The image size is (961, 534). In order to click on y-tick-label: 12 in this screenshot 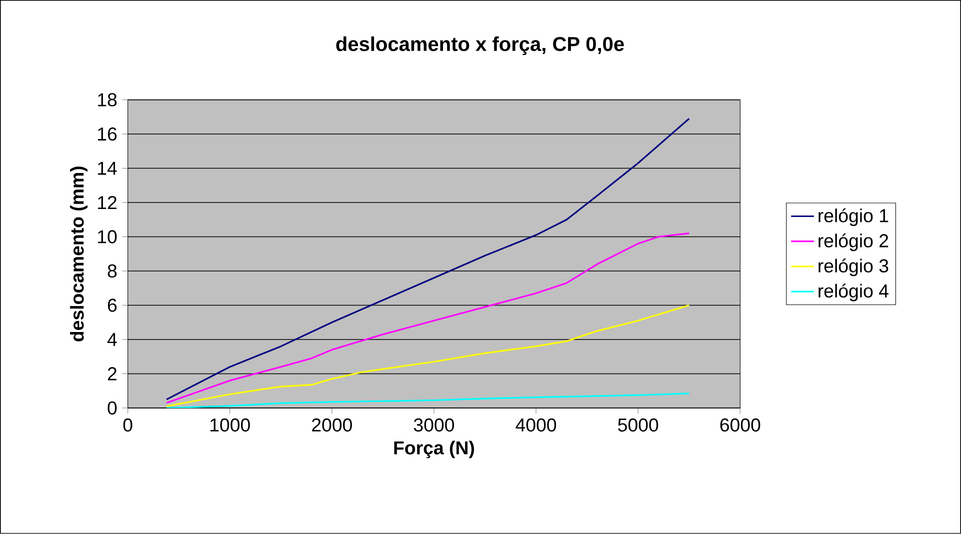, I will do `click(107, 203)`.